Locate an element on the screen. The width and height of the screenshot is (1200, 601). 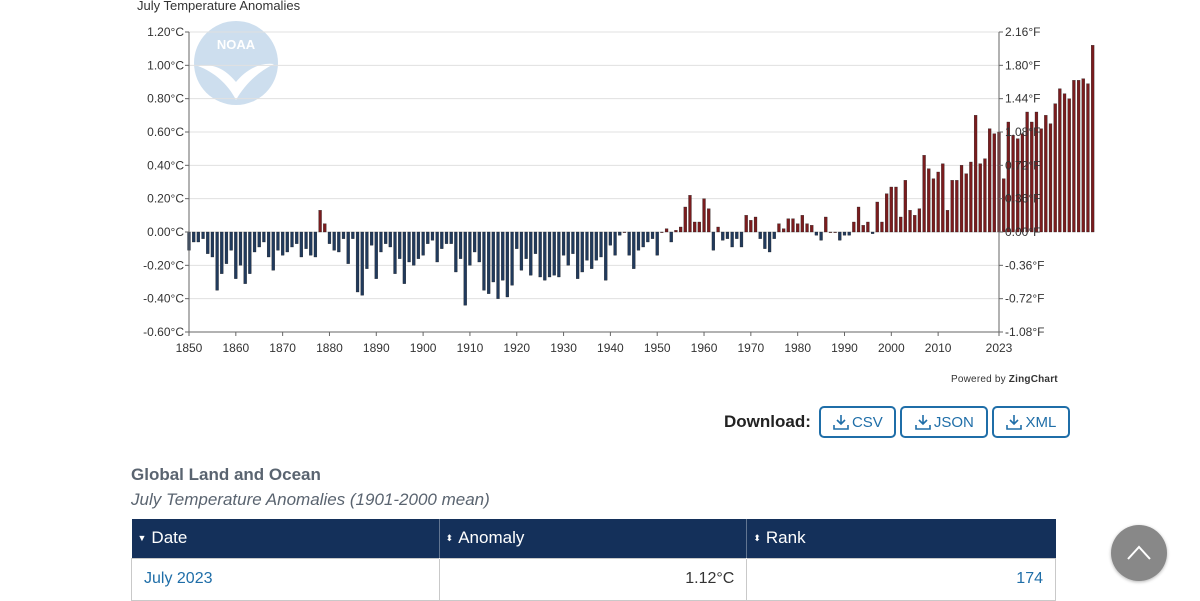
bar-1967 is located at coordinates (737, 235).